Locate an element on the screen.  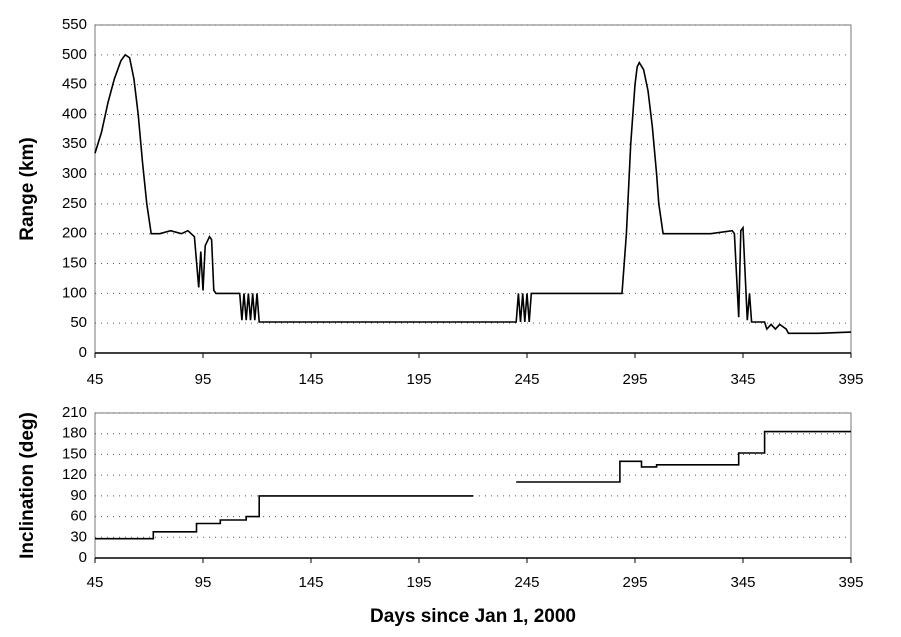
y-tick-label: 100 is located at coordinates (74, 292).